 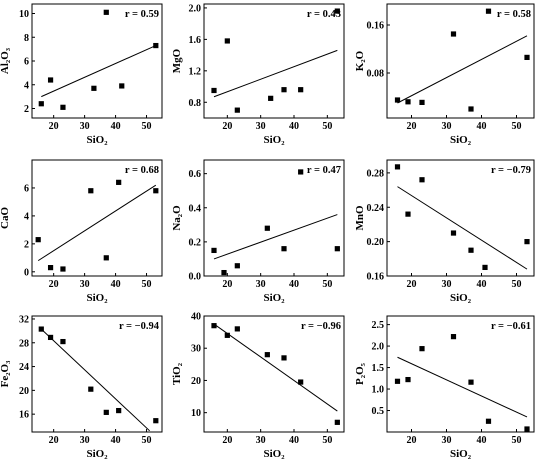 What do you see at coordinates (5, 373) in the screenshot?
I see `y-axis-label: Fe₂O₃` at bounding box center [5, 373].